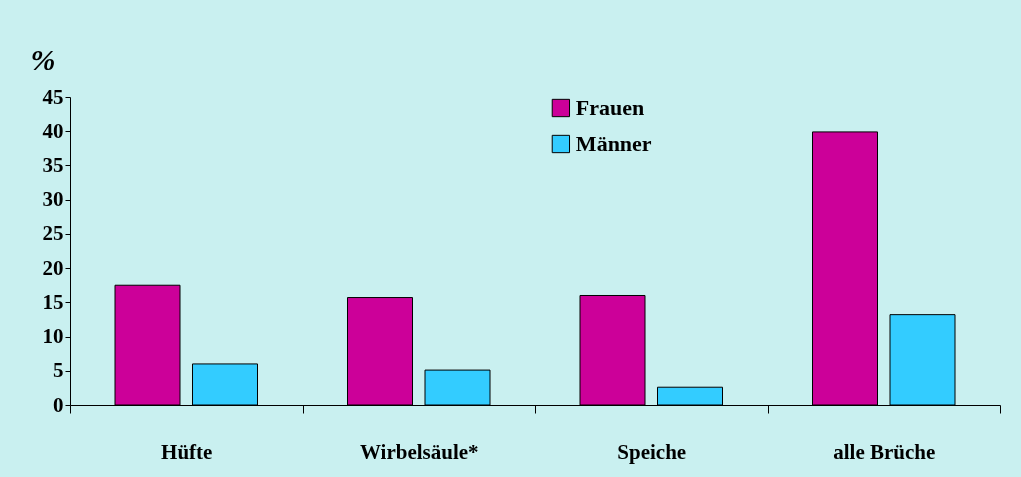 This screenshot has width=1021, height=477. Describe the element at coordinates (53, 301) in the screenshot. I see `y-tick-label: 15` at that location.